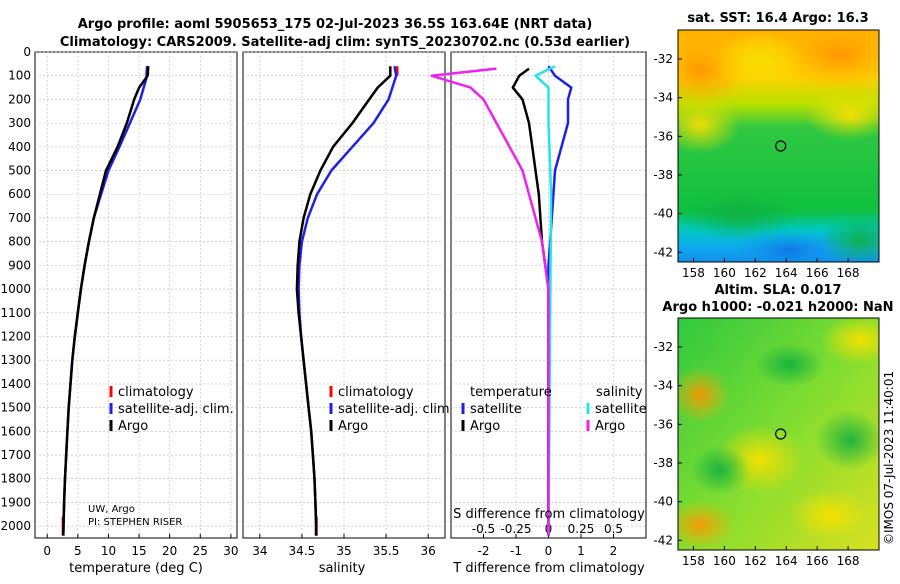 This screenshot has height=584, width=900. I want to click on depth-tick-label: 1300, so click(15, 360).